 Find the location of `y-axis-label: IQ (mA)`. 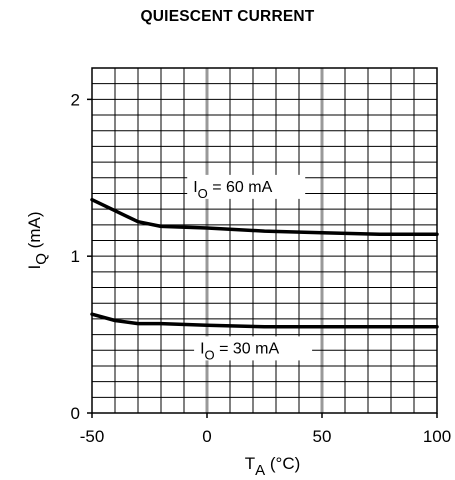

y-axis-label: IQ (mA) is located at coordinates (37, 241).